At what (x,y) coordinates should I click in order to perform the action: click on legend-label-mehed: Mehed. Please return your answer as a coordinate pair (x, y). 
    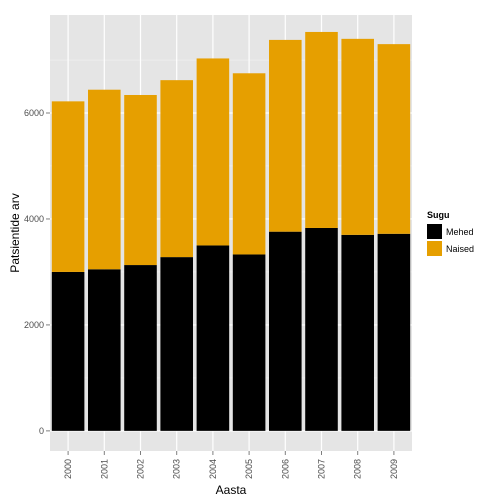
    Looking at the image, I should click on (460, 232).